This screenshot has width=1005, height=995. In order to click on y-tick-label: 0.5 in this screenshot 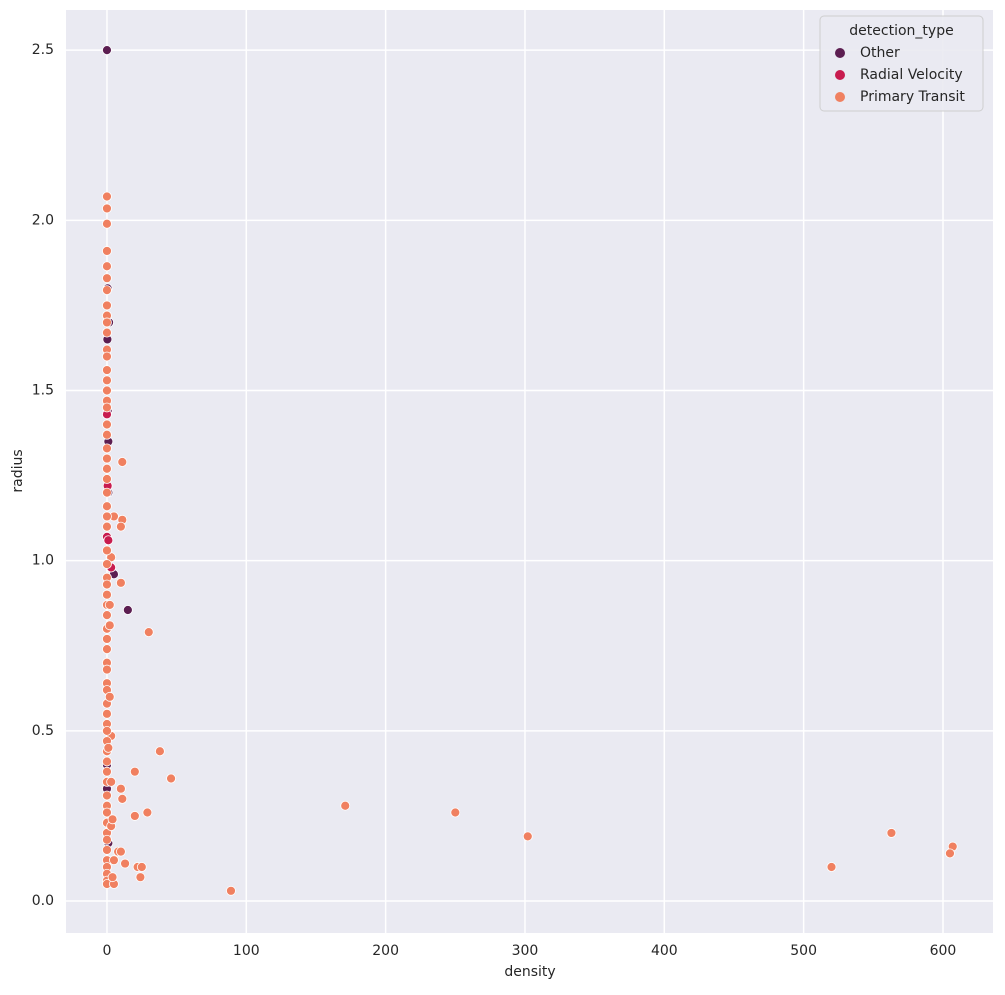, I will do `click(43, 731)`.